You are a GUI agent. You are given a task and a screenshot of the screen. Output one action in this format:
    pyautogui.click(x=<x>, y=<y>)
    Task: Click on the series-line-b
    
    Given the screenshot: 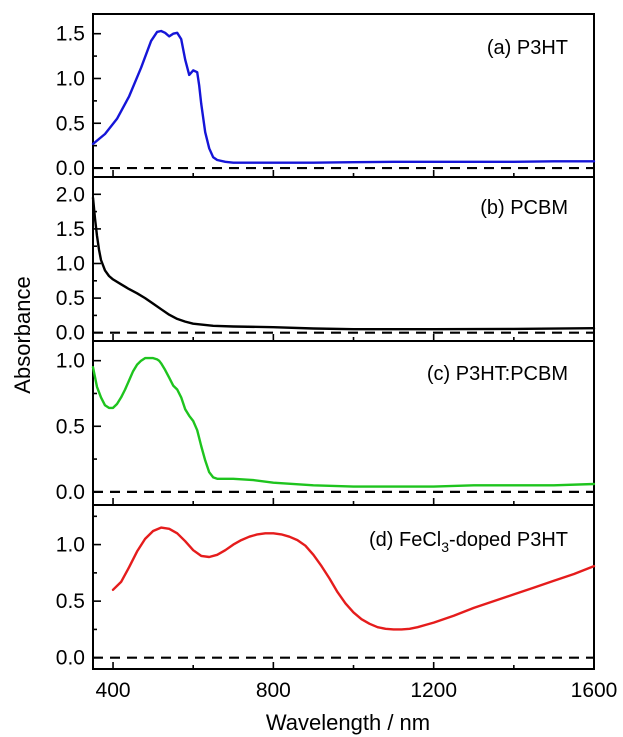 What is the action you would take?
    pyautogui.click(x=343, y=263)
    